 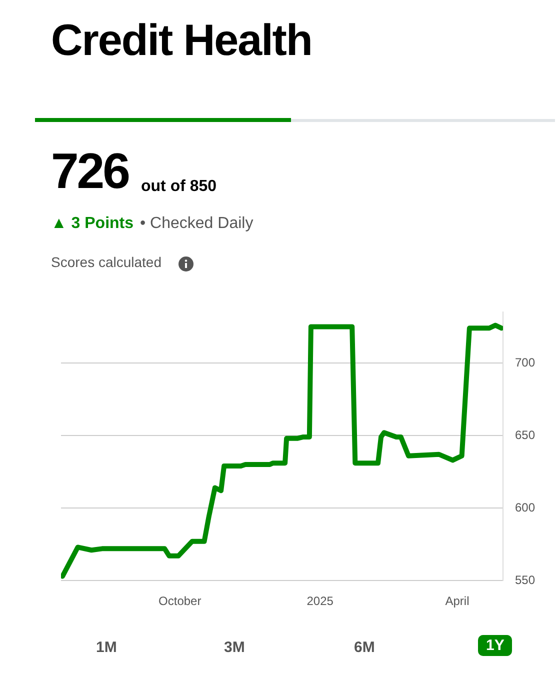 I want to click on text: Scores calculated, so click(x=106, y=262).